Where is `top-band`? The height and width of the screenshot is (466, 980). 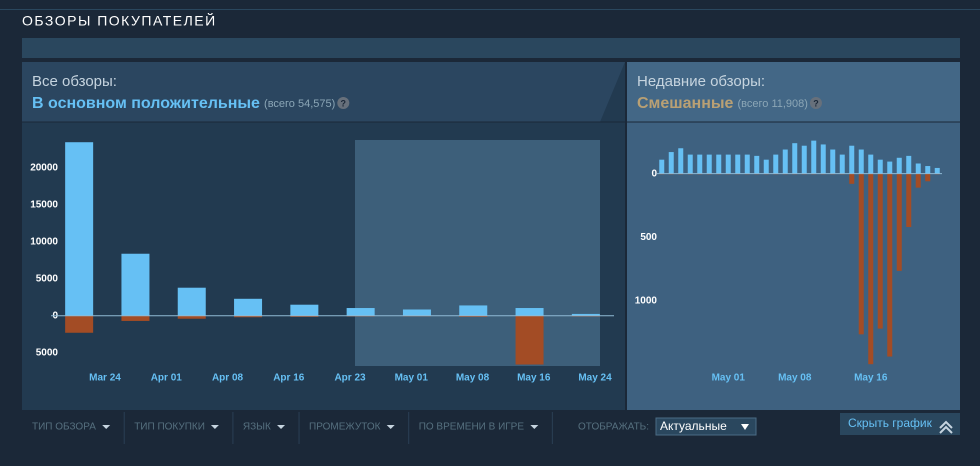
top-band is located at coordinates (491, 48).